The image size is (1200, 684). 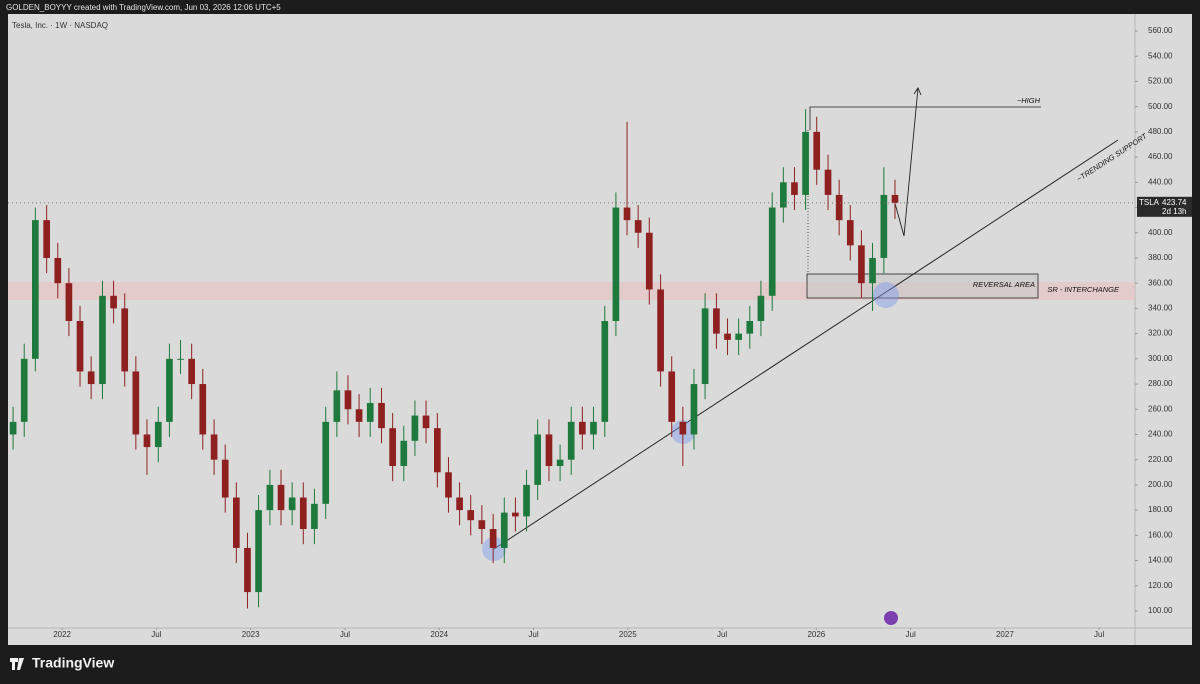 I want to click on price-badge, so click(x=1164, y=206).